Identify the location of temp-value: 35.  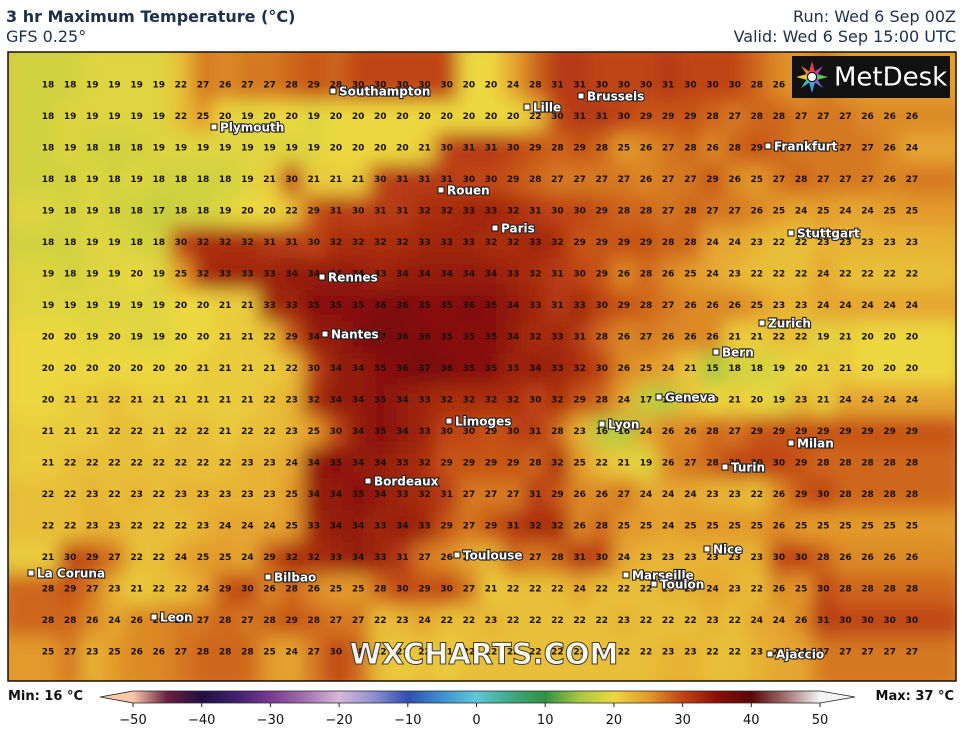
(469, 369).